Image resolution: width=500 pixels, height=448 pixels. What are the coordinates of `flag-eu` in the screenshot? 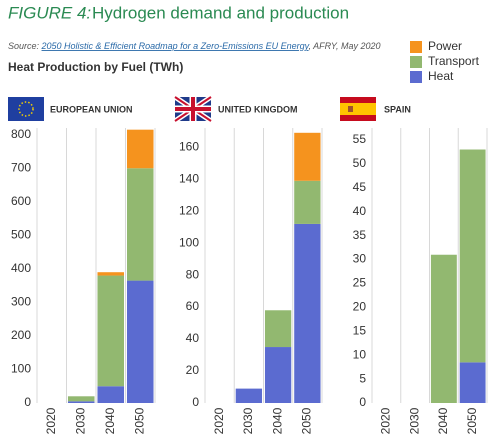 It's located at (26, 109).